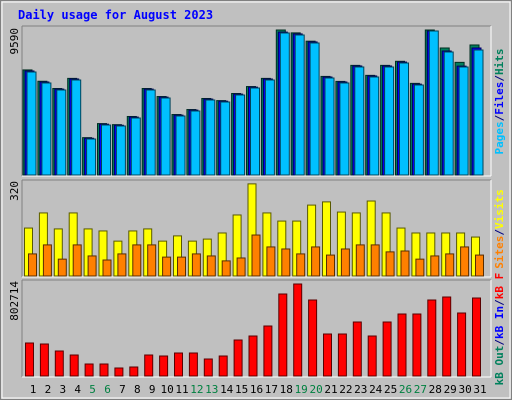 The width and height of the screenshot is (512, 400). I want to click on x-tick-label: 16, so click(256, 389).